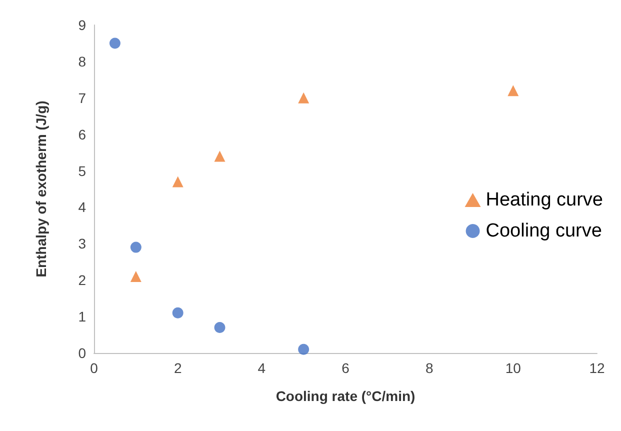 This screenshot has width=621, height=431. I want to click on y-tick-label: 7, so click(82, 98).